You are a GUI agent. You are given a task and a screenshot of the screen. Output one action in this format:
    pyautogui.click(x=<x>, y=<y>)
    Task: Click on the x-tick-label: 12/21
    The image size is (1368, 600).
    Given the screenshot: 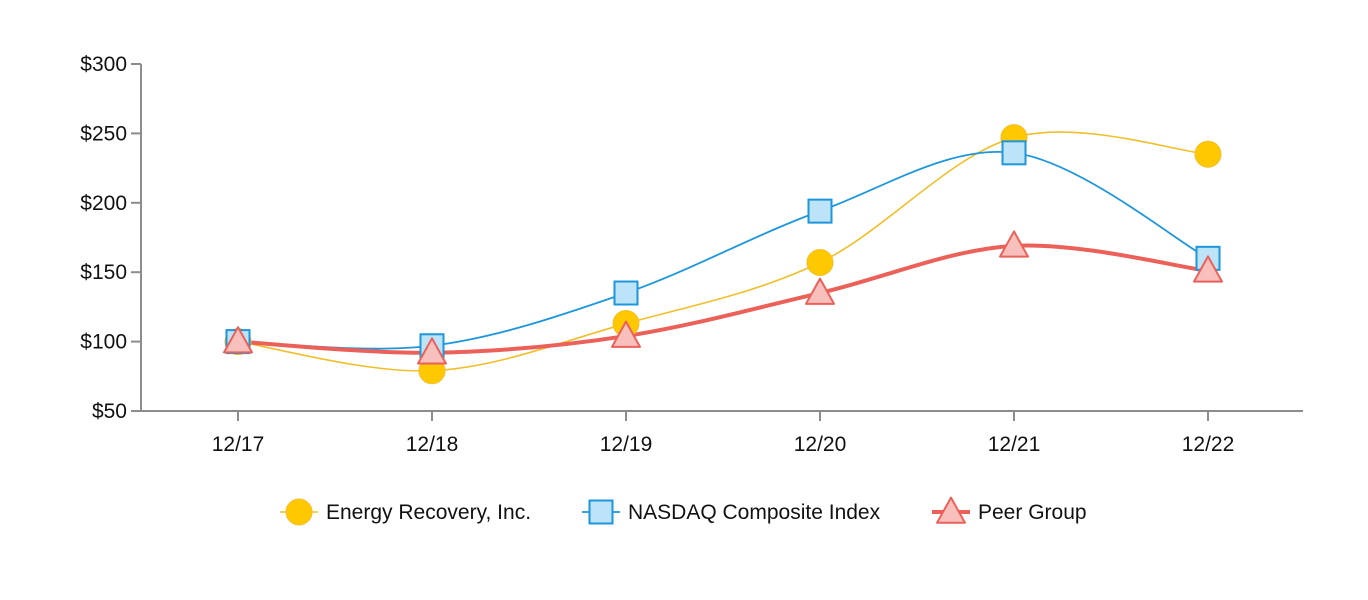 What is the action you would take?
    pyautogui.click(x=1014, y=444)
    